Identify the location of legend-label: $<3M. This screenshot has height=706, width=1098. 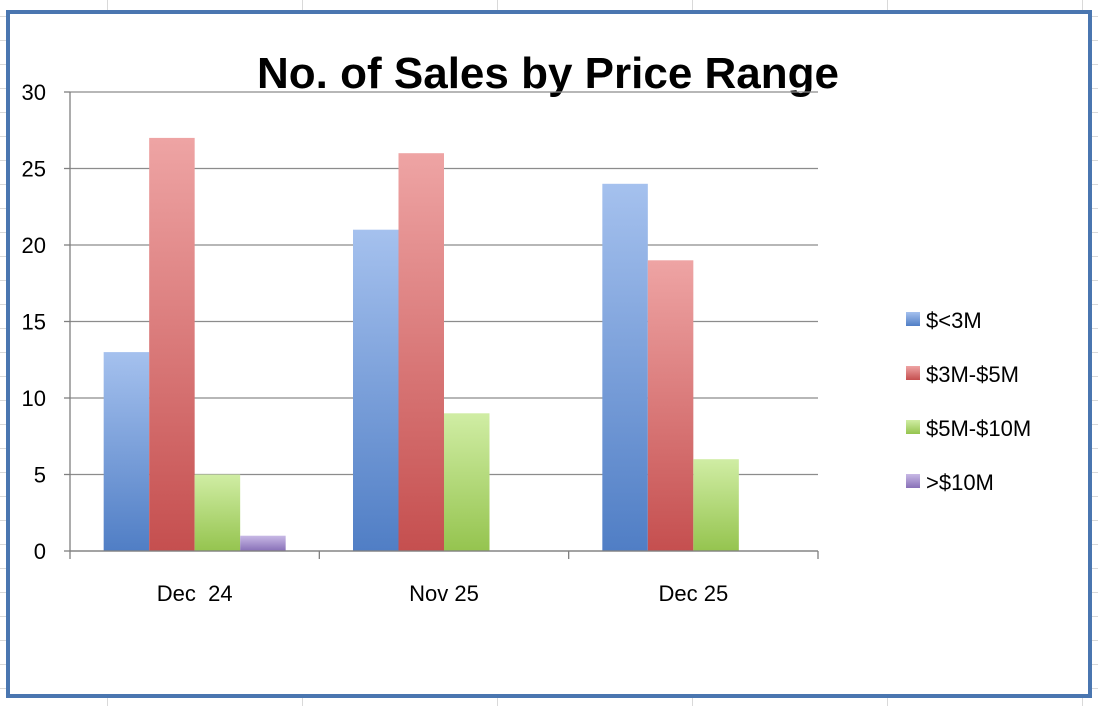
(954, 320).